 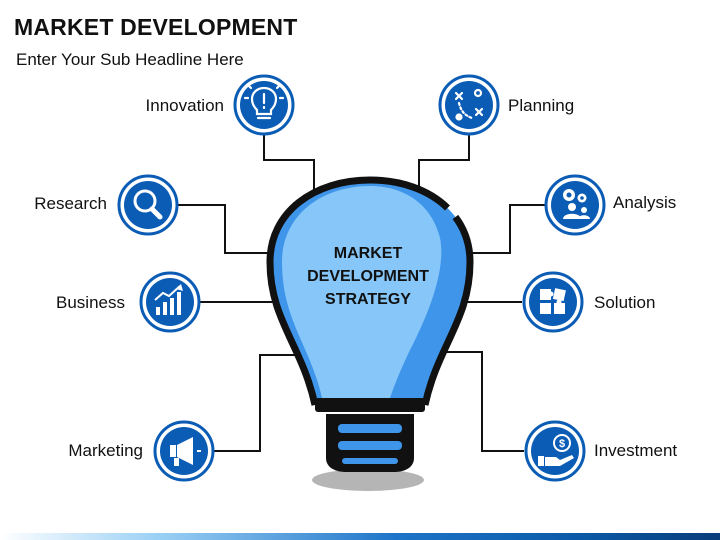 I want to click on connector-research, so click(x=229, y=229).